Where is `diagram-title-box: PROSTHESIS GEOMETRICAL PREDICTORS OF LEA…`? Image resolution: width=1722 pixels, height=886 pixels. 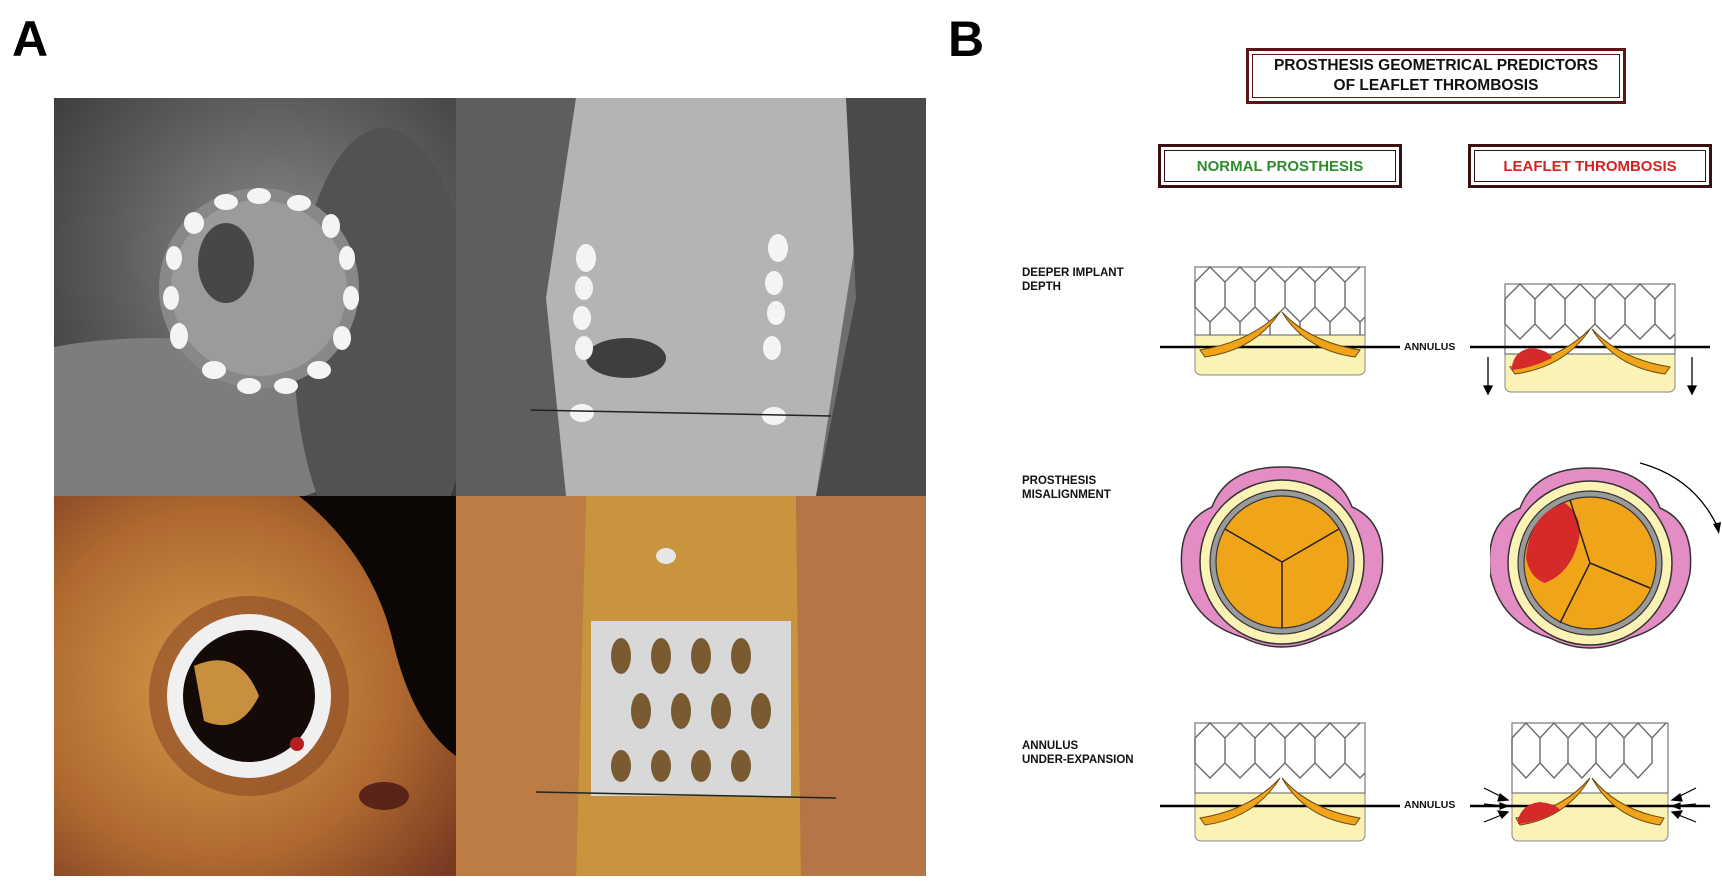 diagram-title-box: PROSTHESIS GEOMETRICAL PREDICTORS OF LEA… is located at coordinates (1436, 76).